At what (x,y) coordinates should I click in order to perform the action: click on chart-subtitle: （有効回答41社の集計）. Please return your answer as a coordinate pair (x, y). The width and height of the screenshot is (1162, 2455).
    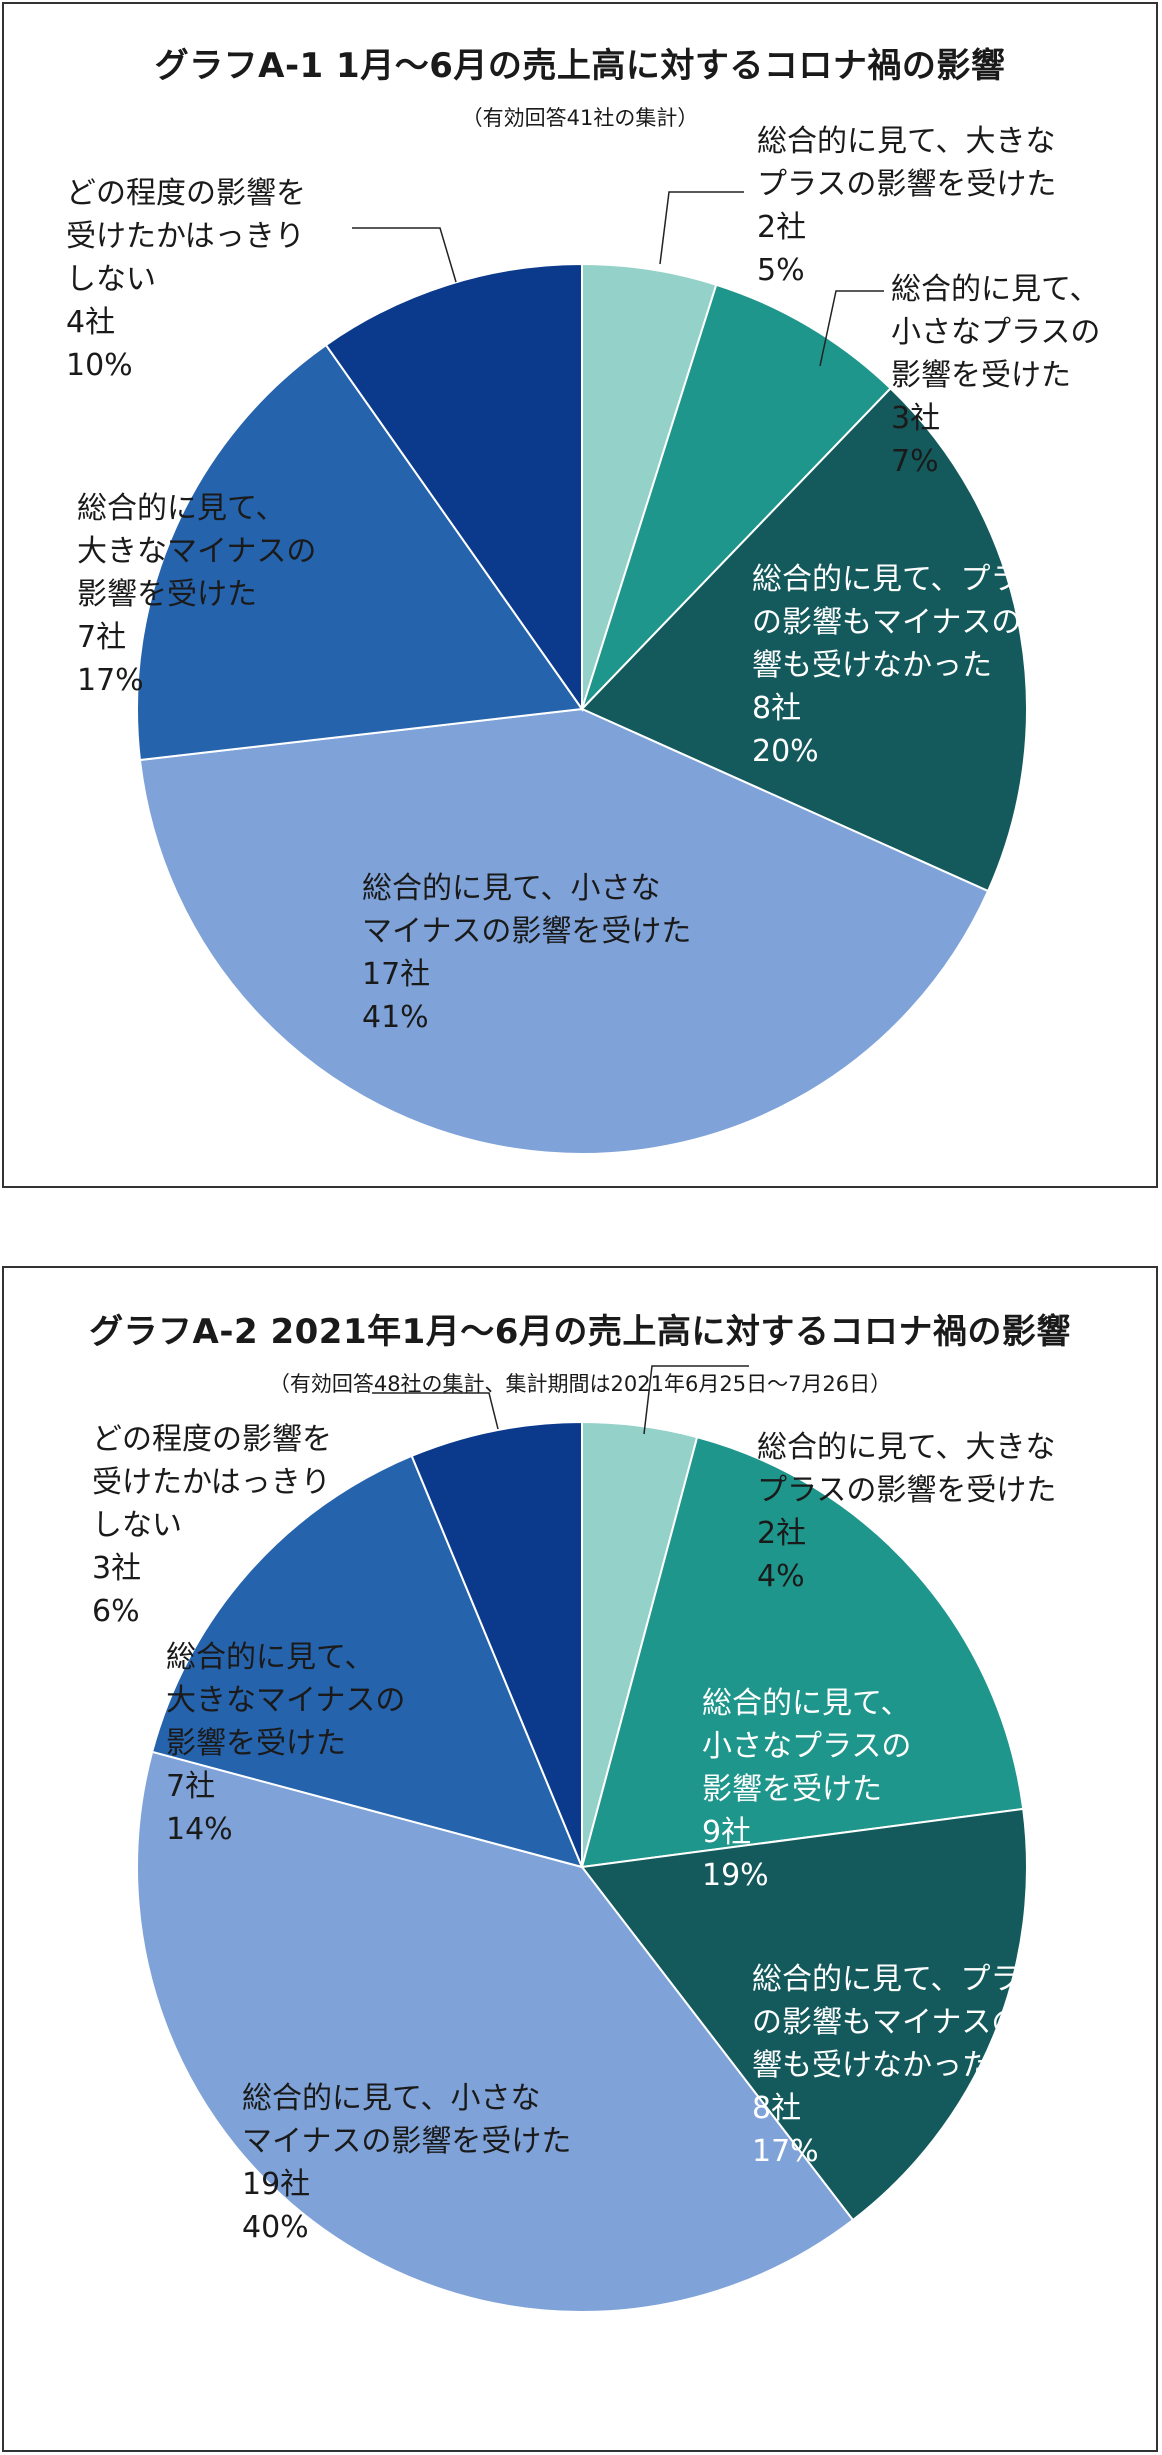
    Looking at the image, I should click on (580, 118).